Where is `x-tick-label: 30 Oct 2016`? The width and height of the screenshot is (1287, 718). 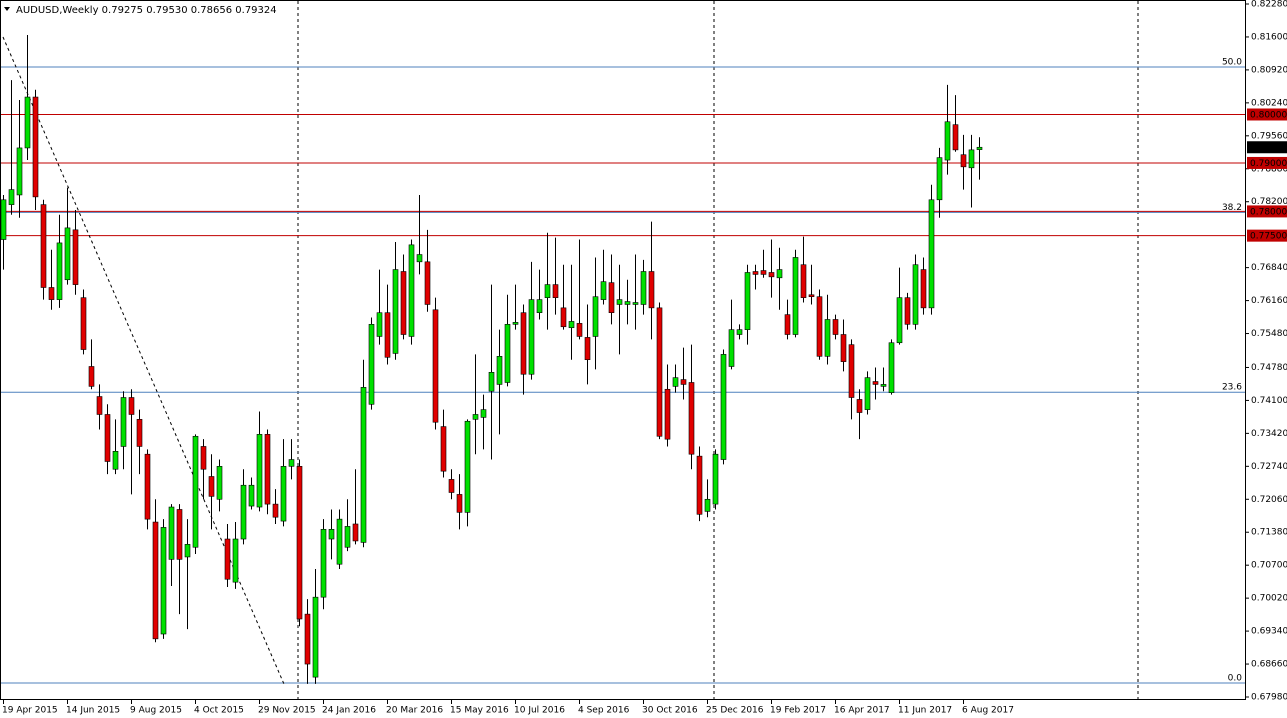
x-tick-label: 30 Oct 2016 is located at coordinates (670, 711).